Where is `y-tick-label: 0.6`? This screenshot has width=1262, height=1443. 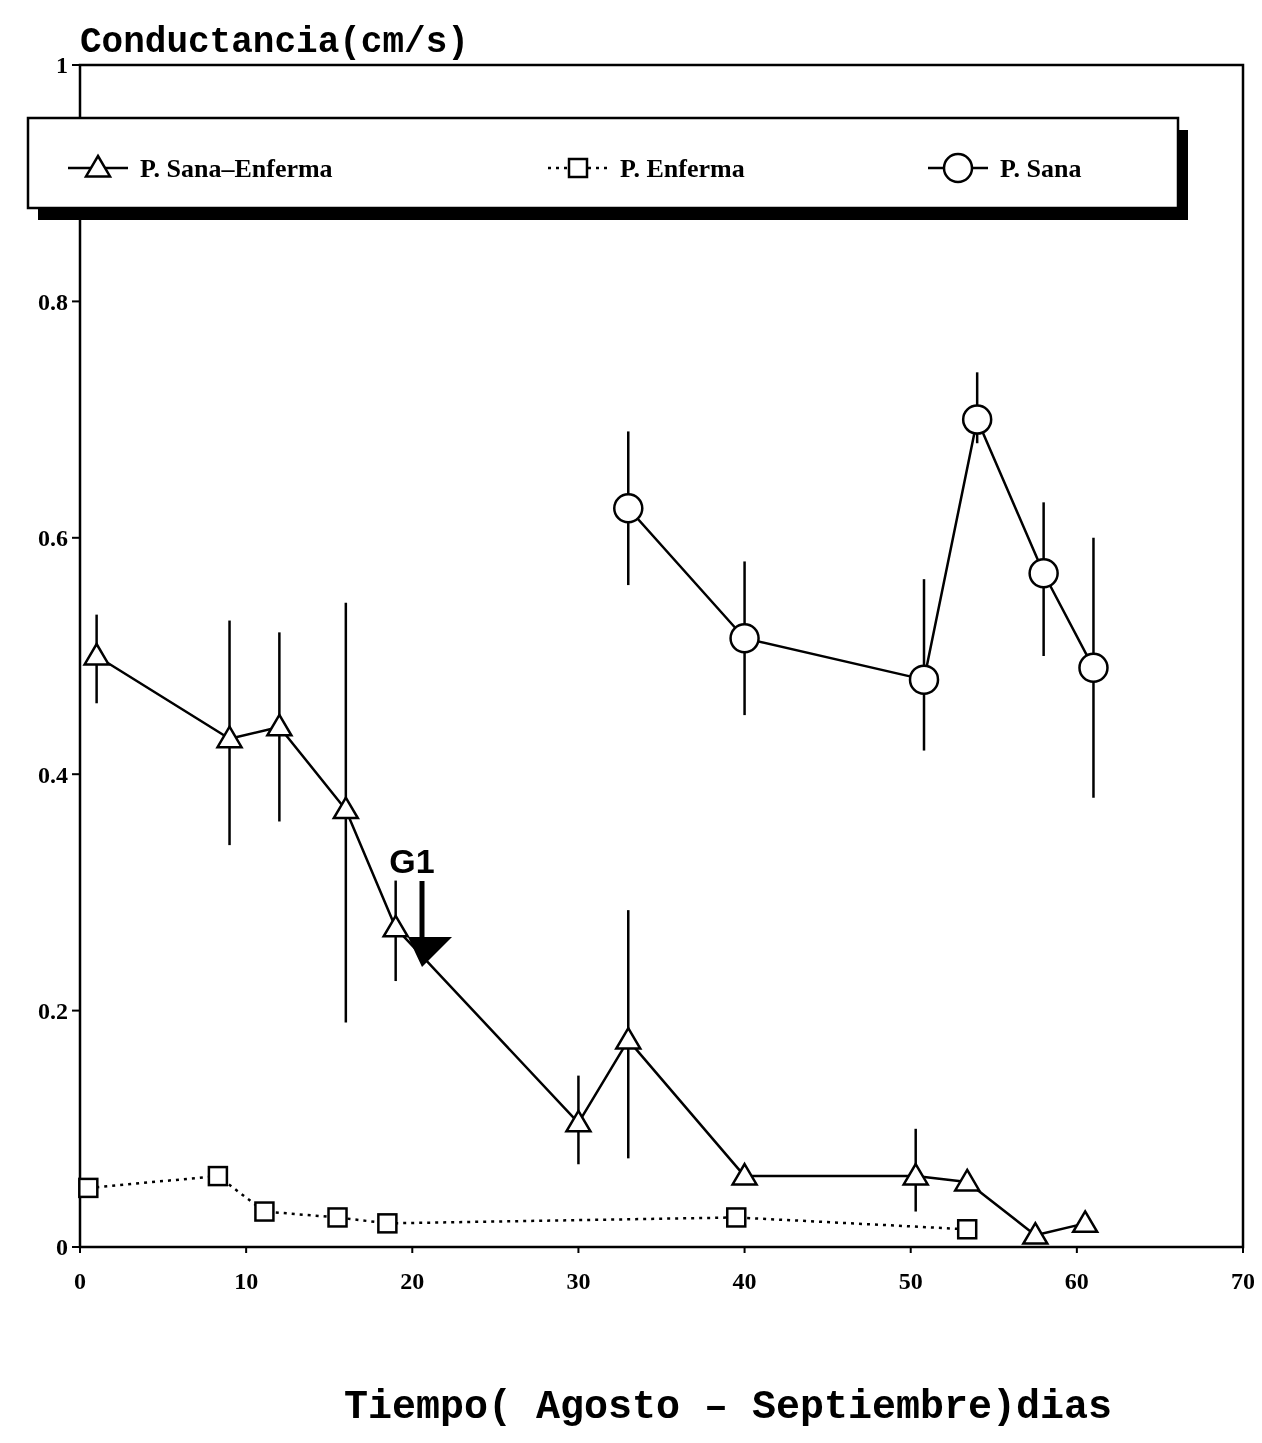
y-tick-label: 0.6 is located at coordinates (53, 538).